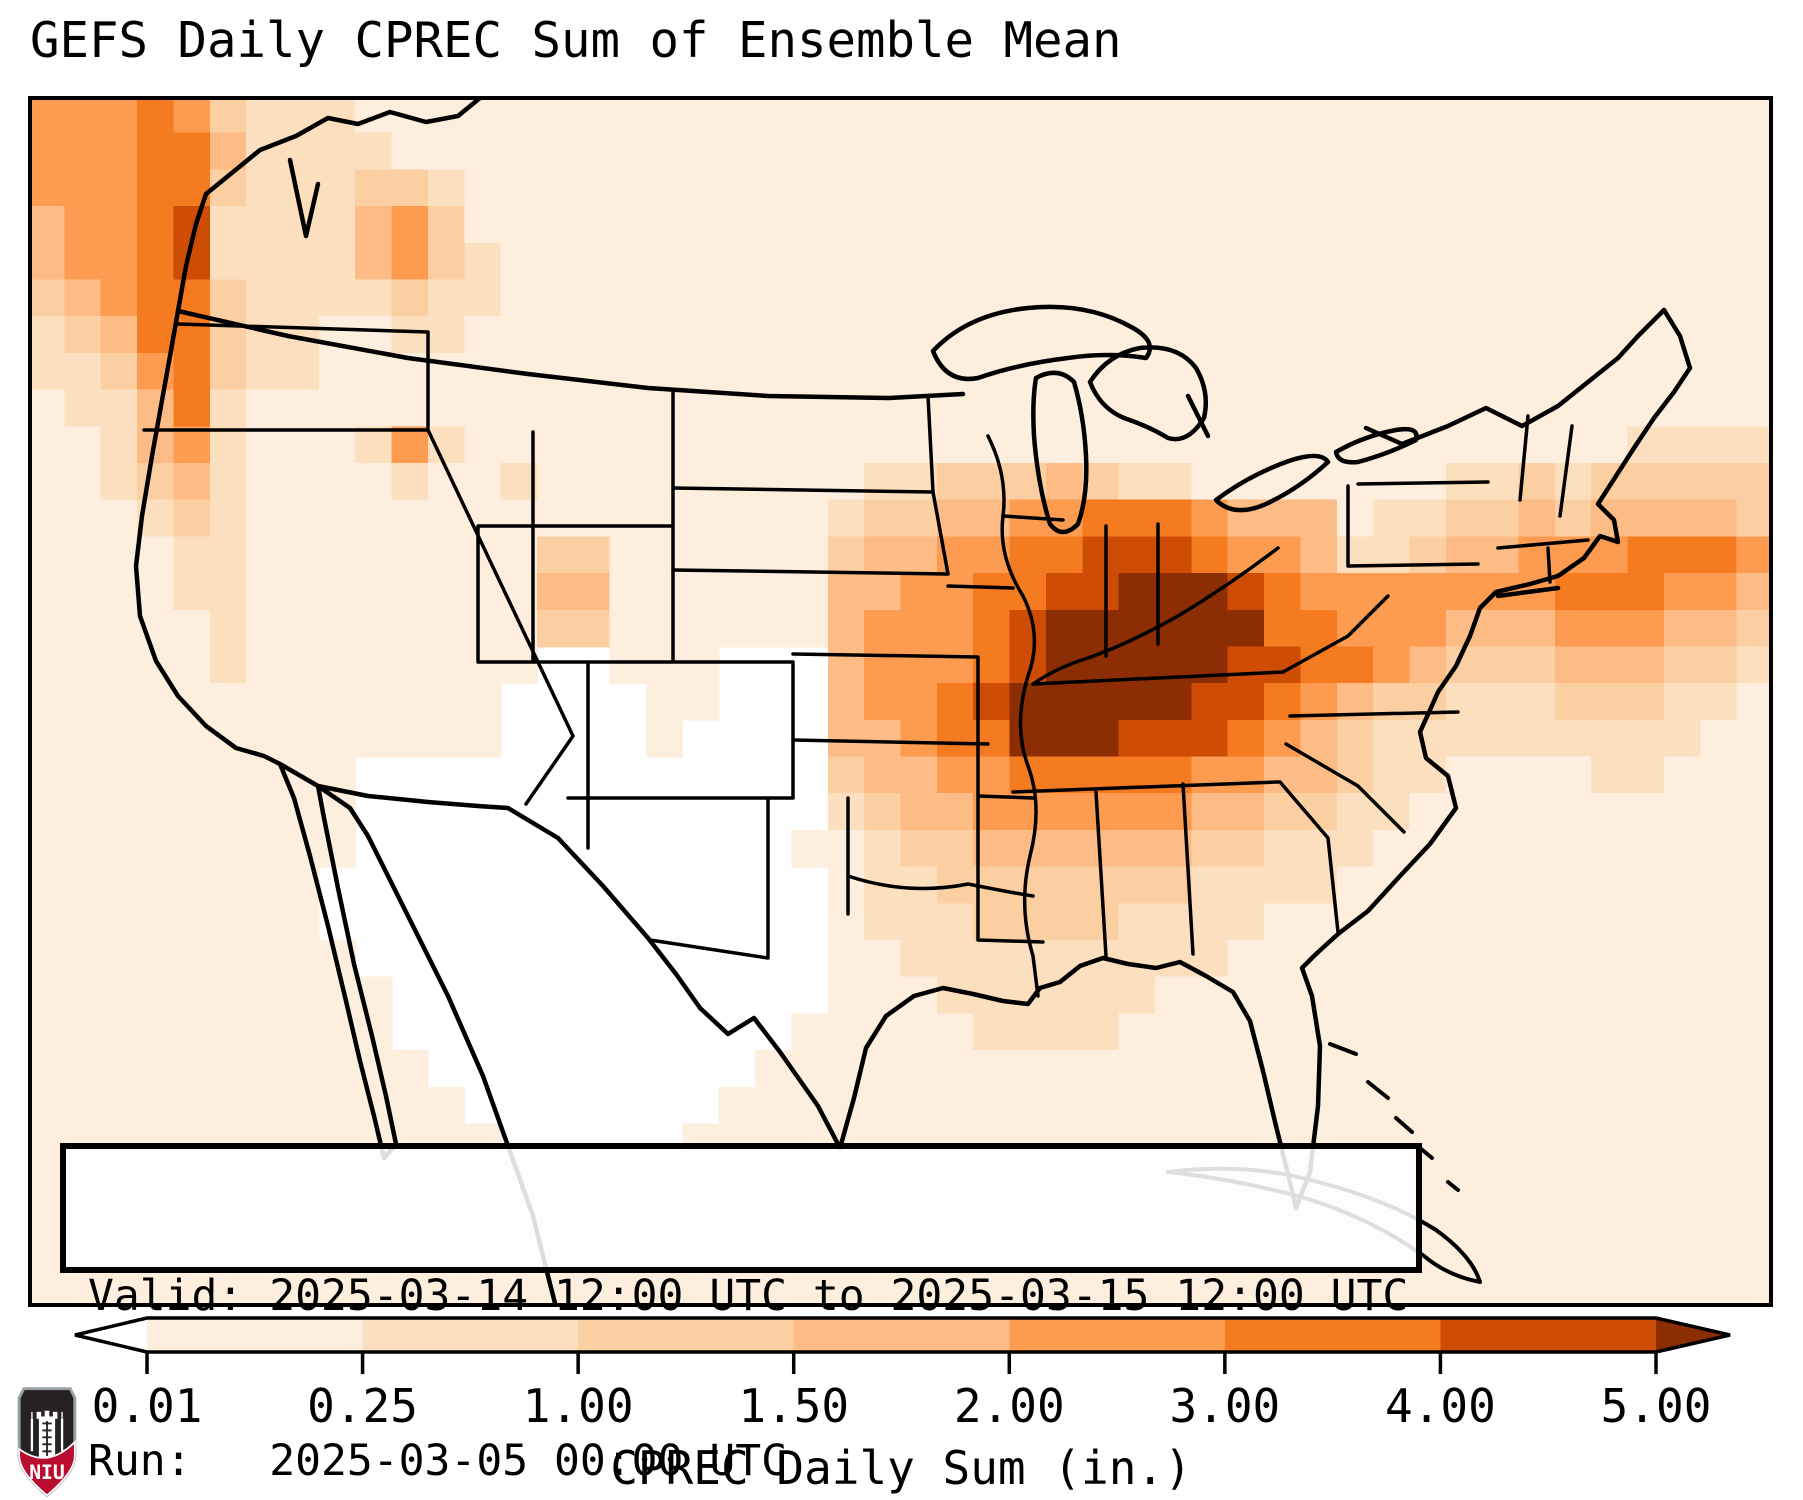 This screenshot has height=1500, width=1803. Describe the element at coordinates (1272, 483) in the screenshot. I see `lake-erie` at that location.